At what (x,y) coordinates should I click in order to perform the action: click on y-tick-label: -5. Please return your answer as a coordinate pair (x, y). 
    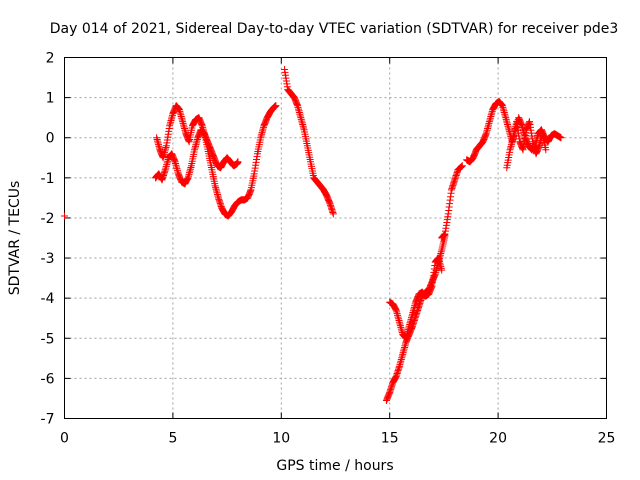
    Looking at the image, I should click on (48, 339).